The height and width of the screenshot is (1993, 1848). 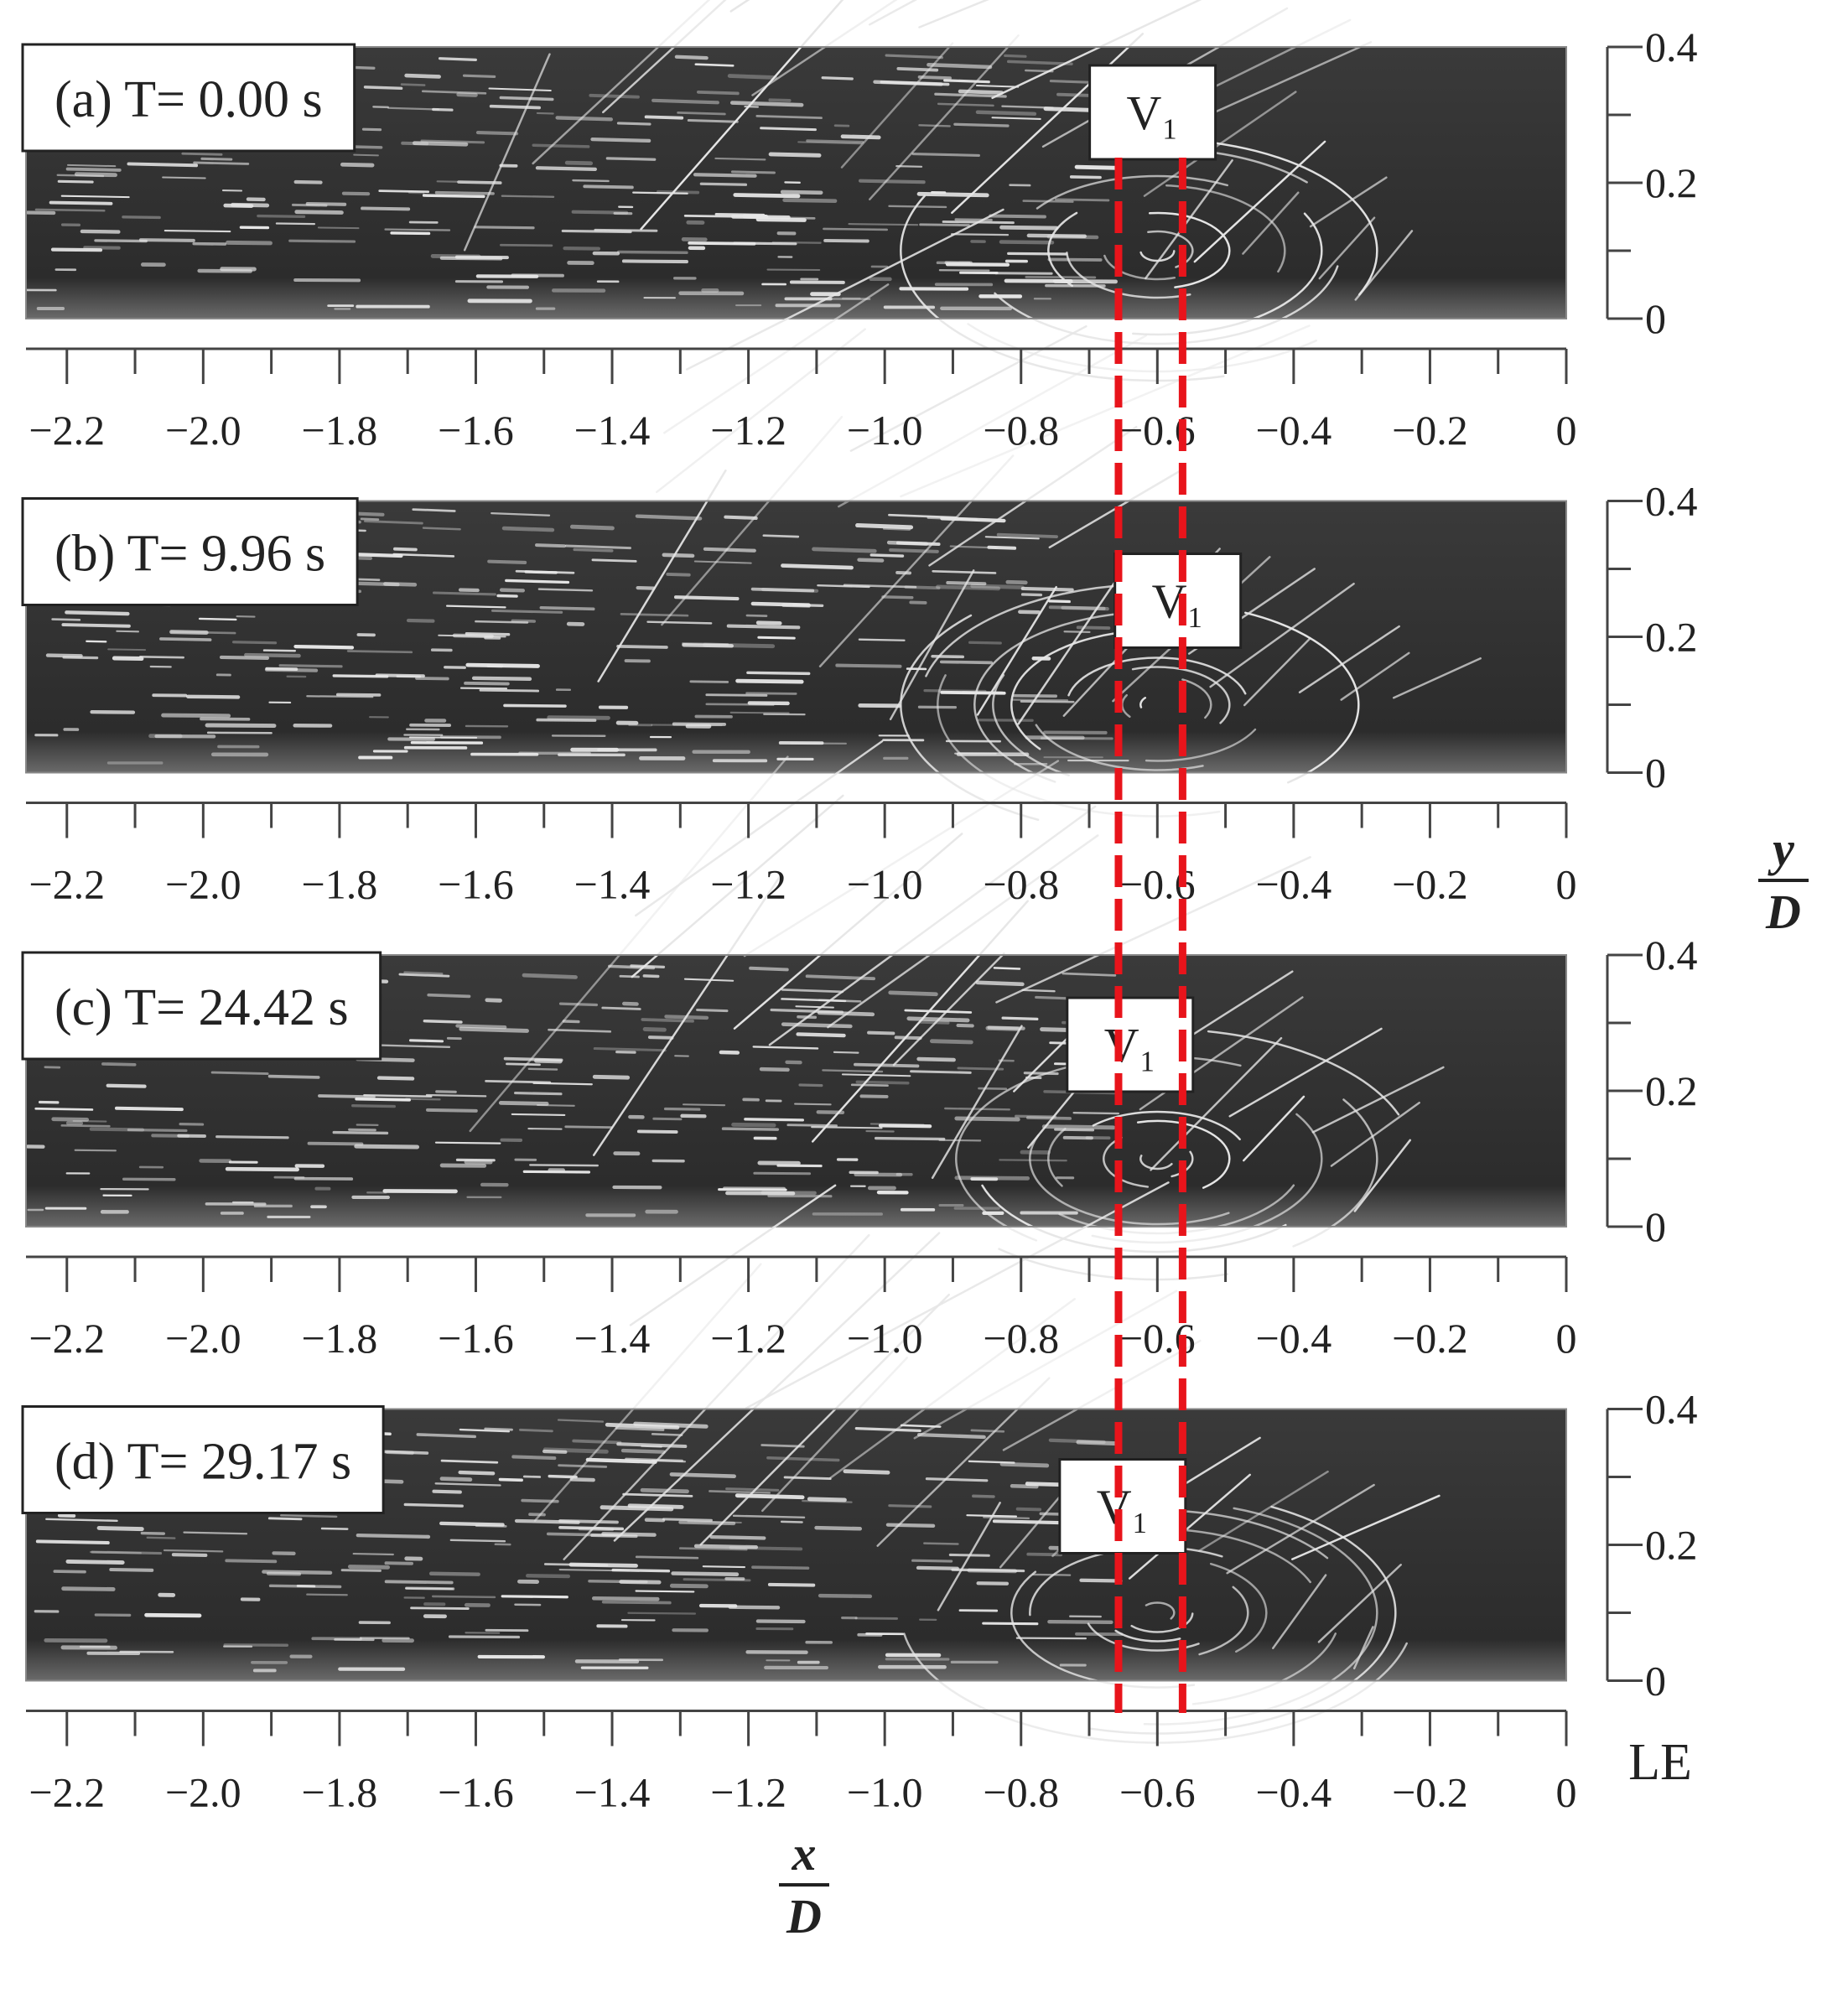 What do you see at coordinates (340, 1338) in the screenshot?
I see `x-tick-label: −1.8` at bounding box center [340, 1338].